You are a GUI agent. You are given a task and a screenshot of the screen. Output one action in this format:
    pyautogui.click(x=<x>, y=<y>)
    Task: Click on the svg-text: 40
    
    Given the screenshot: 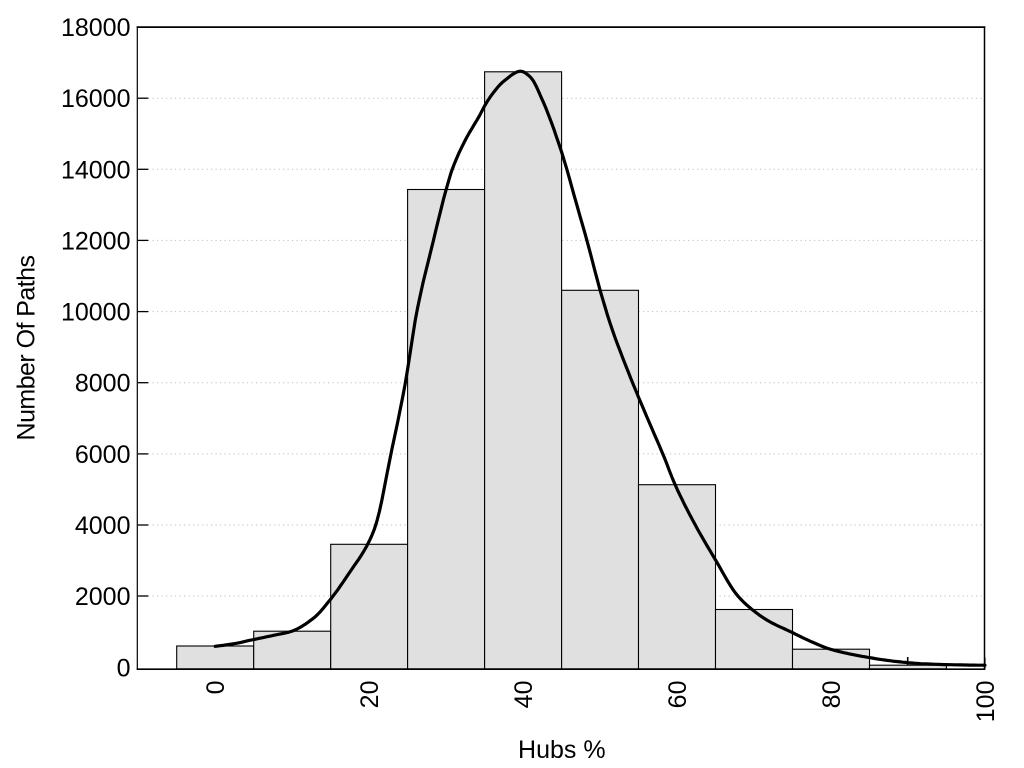 What is the action you would take?
    pyautogui.click(x=524, y=695)
    